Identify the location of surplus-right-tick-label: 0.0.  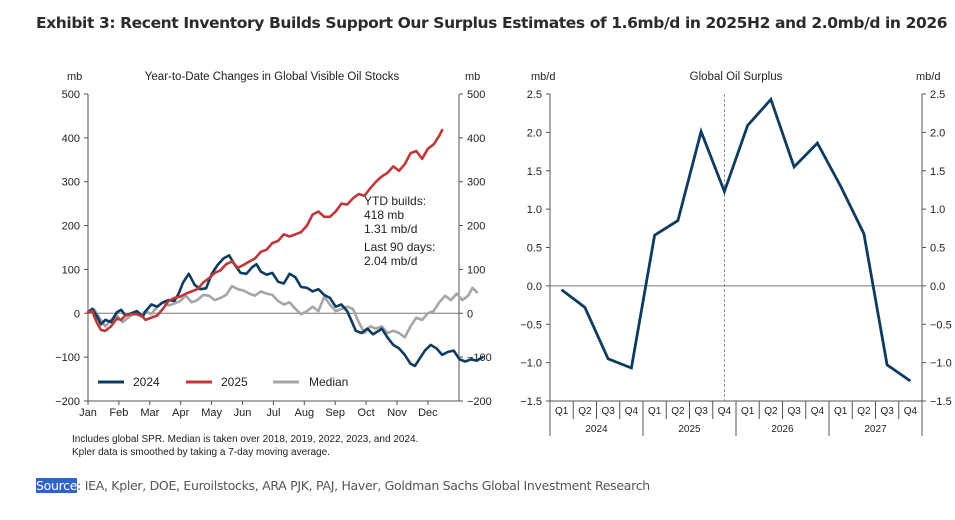
(937, 287).